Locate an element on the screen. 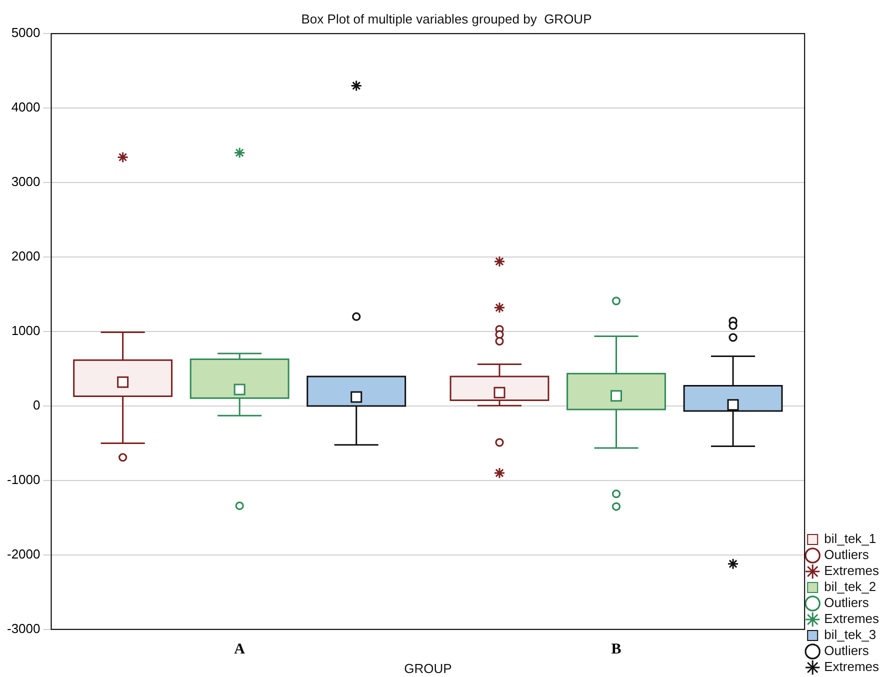 Image resolution: width=893 pixels, height=677 pixels. y-tick-label: 1000 is located at coordinates (25, 330).